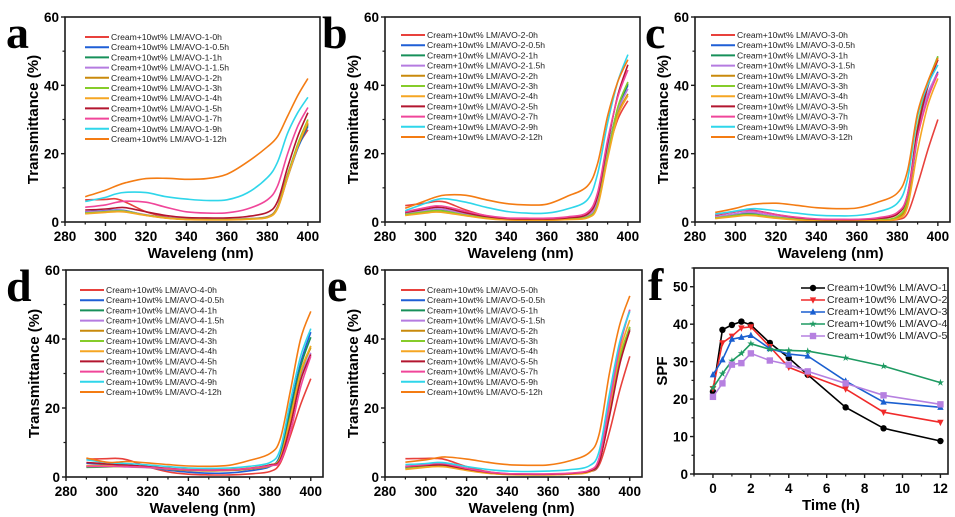 Image resolution: width=955 pixels, height=517 pixels. Describe the element at coordinates (166, 98) in the screenshot. I see `legend-label: Cream+10wt% LM/AVO-1-4h` at that location.